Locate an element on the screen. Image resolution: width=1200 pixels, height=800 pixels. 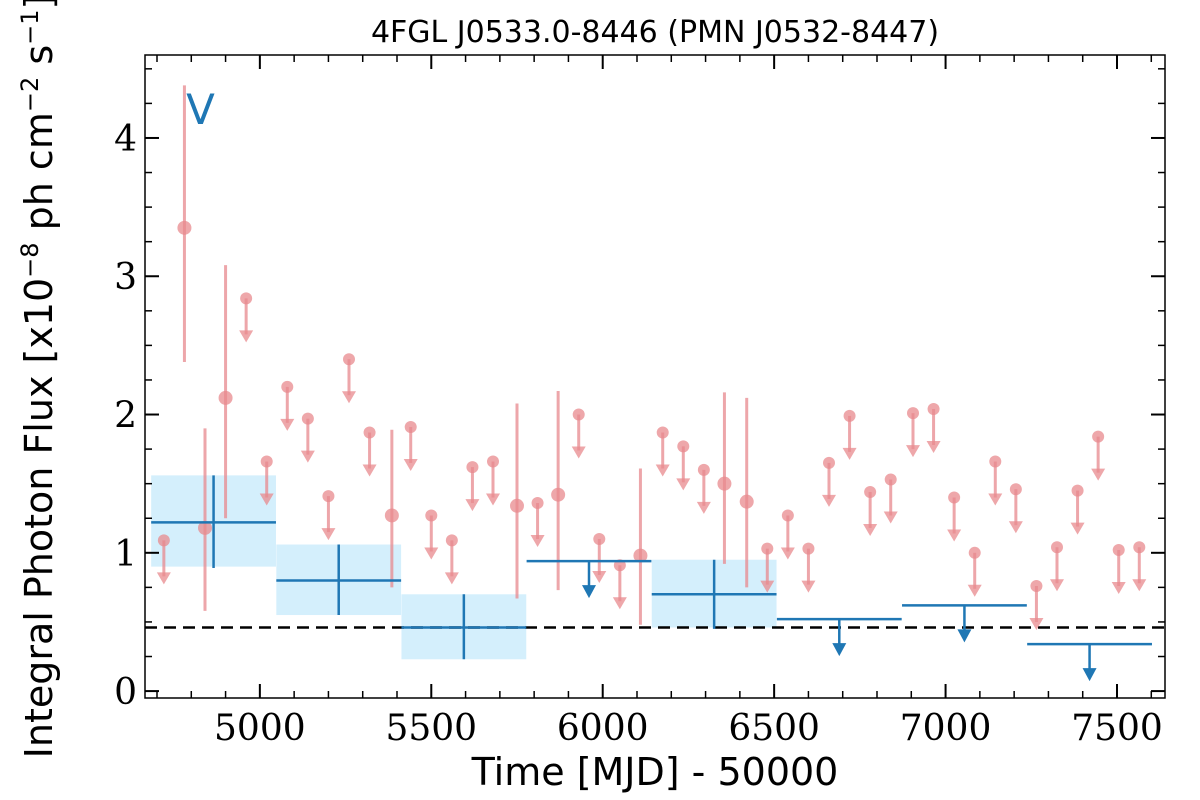
y-axis-label-part: ph cm is located at coordinates (39, 177).